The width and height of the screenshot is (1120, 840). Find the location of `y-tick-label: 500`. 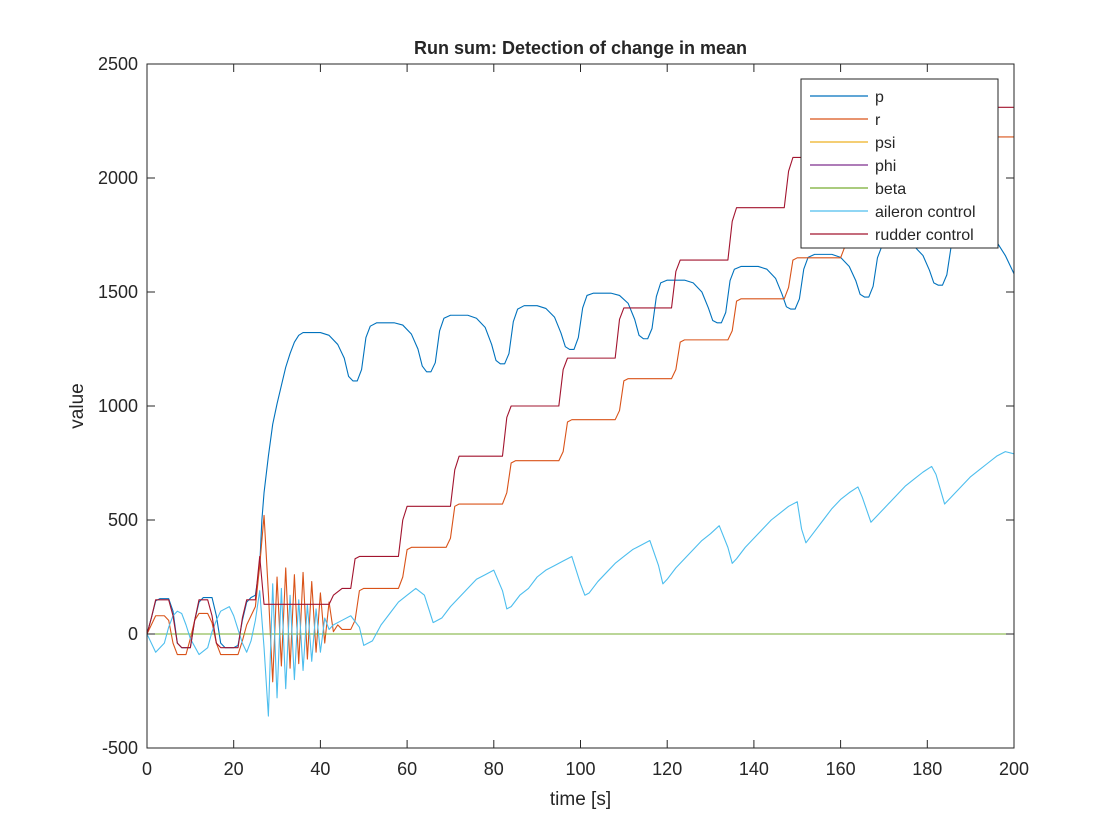

y-tick-label: 500 is located at coordinates (123, 520).